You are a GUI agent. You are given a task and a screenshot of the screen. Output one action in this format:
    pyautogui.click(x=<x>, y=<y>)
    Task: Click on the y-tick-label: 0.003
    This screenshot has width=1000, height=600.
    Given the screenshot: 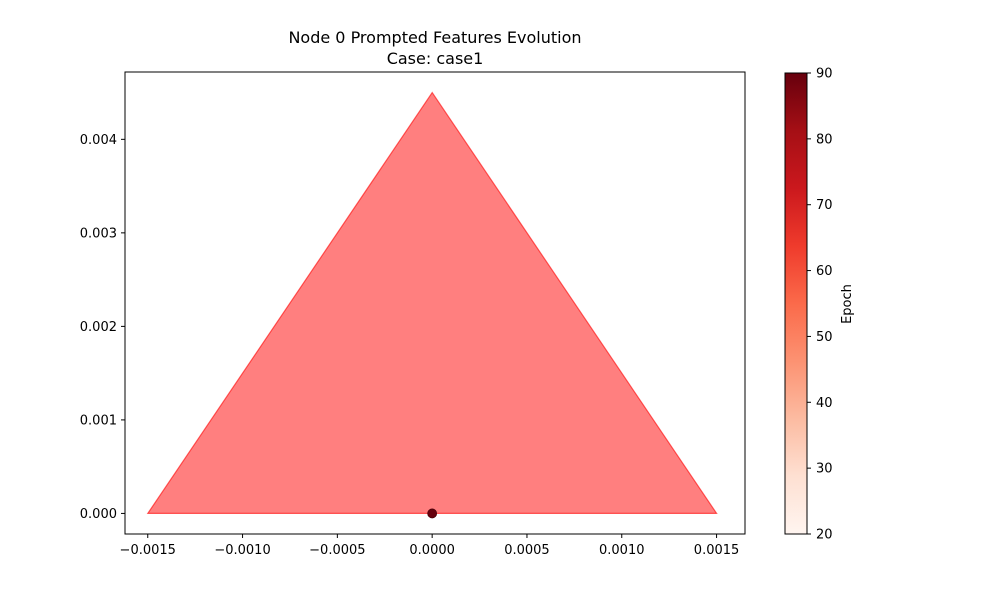 What is the action you would take?
    pyautogui.click(x=98, y=233)
    